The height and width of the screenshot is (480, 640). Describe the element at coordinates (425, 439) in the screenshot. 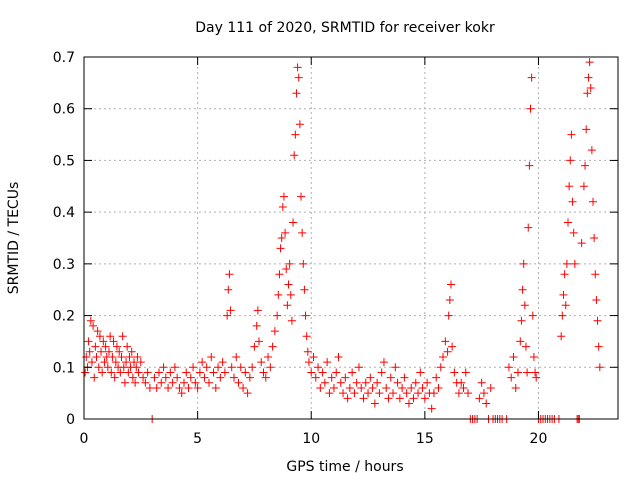

I see `x-tick-label: 15` at that location.